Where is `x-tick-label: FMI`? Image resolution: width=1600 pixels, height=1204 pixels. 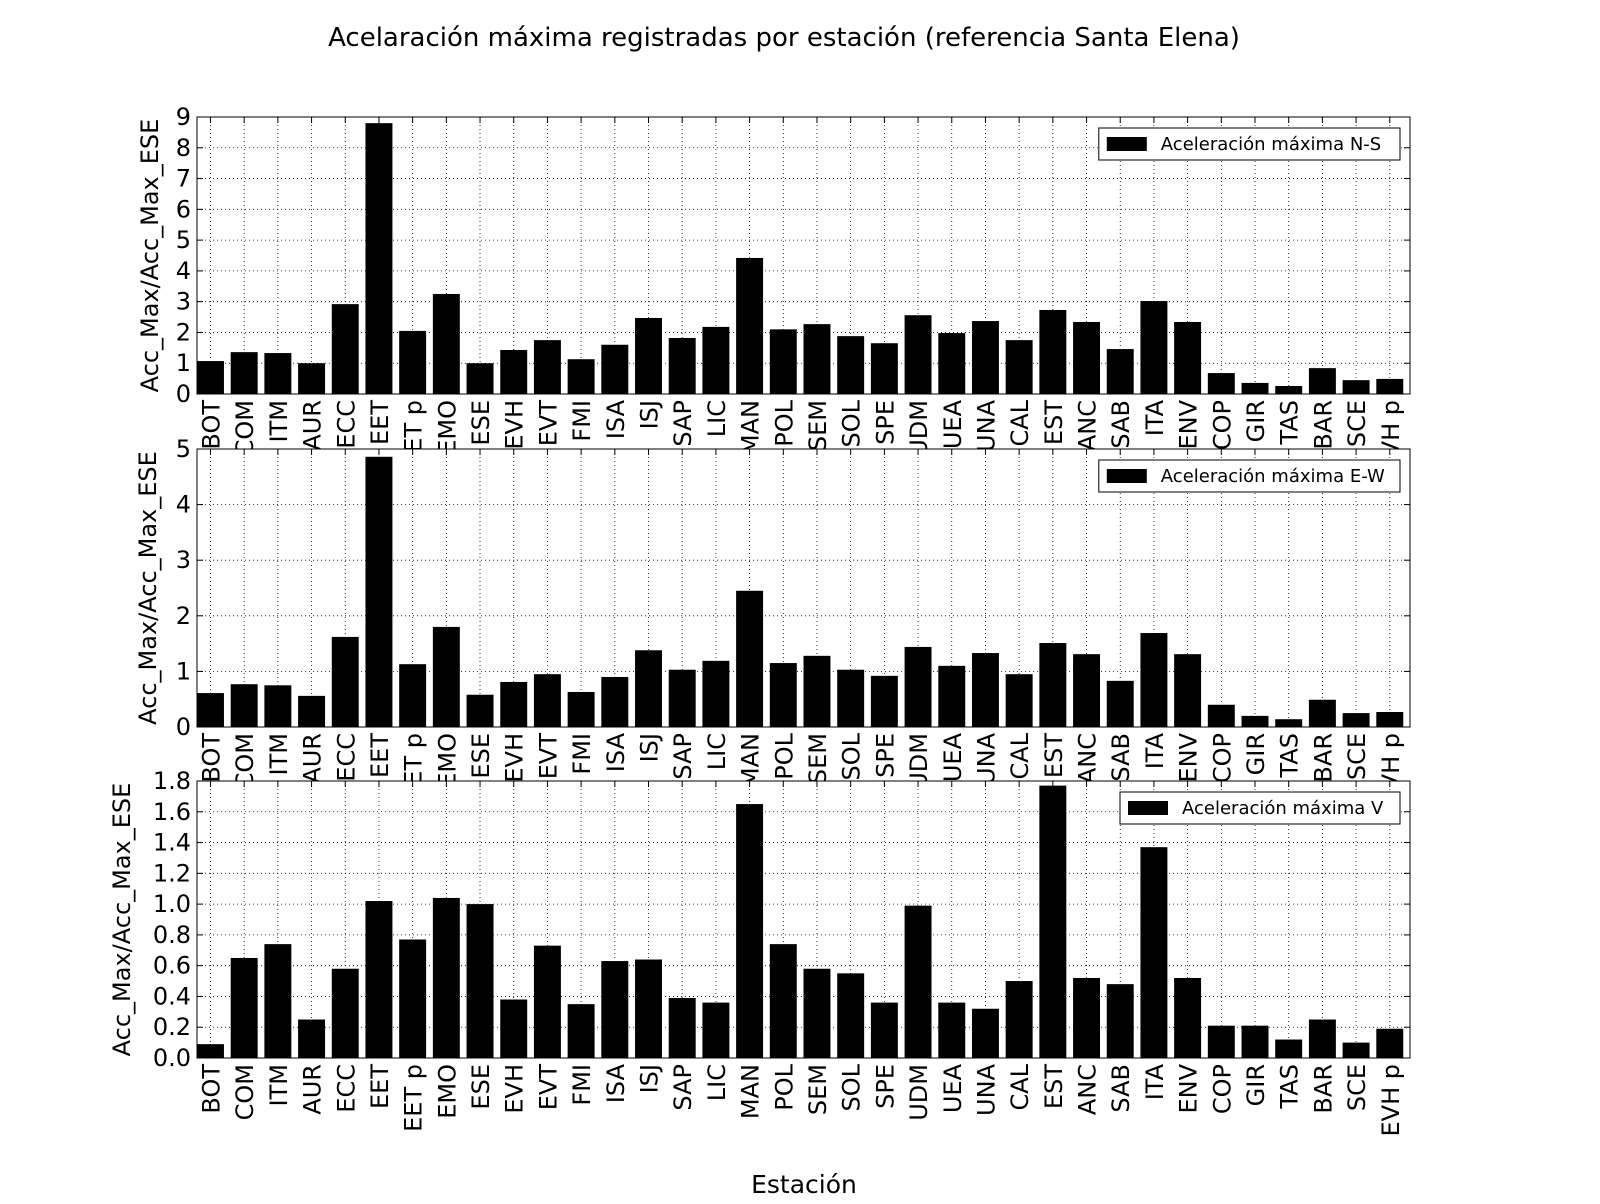
x-tick-label: FMI is located at coordinates (582, 421).